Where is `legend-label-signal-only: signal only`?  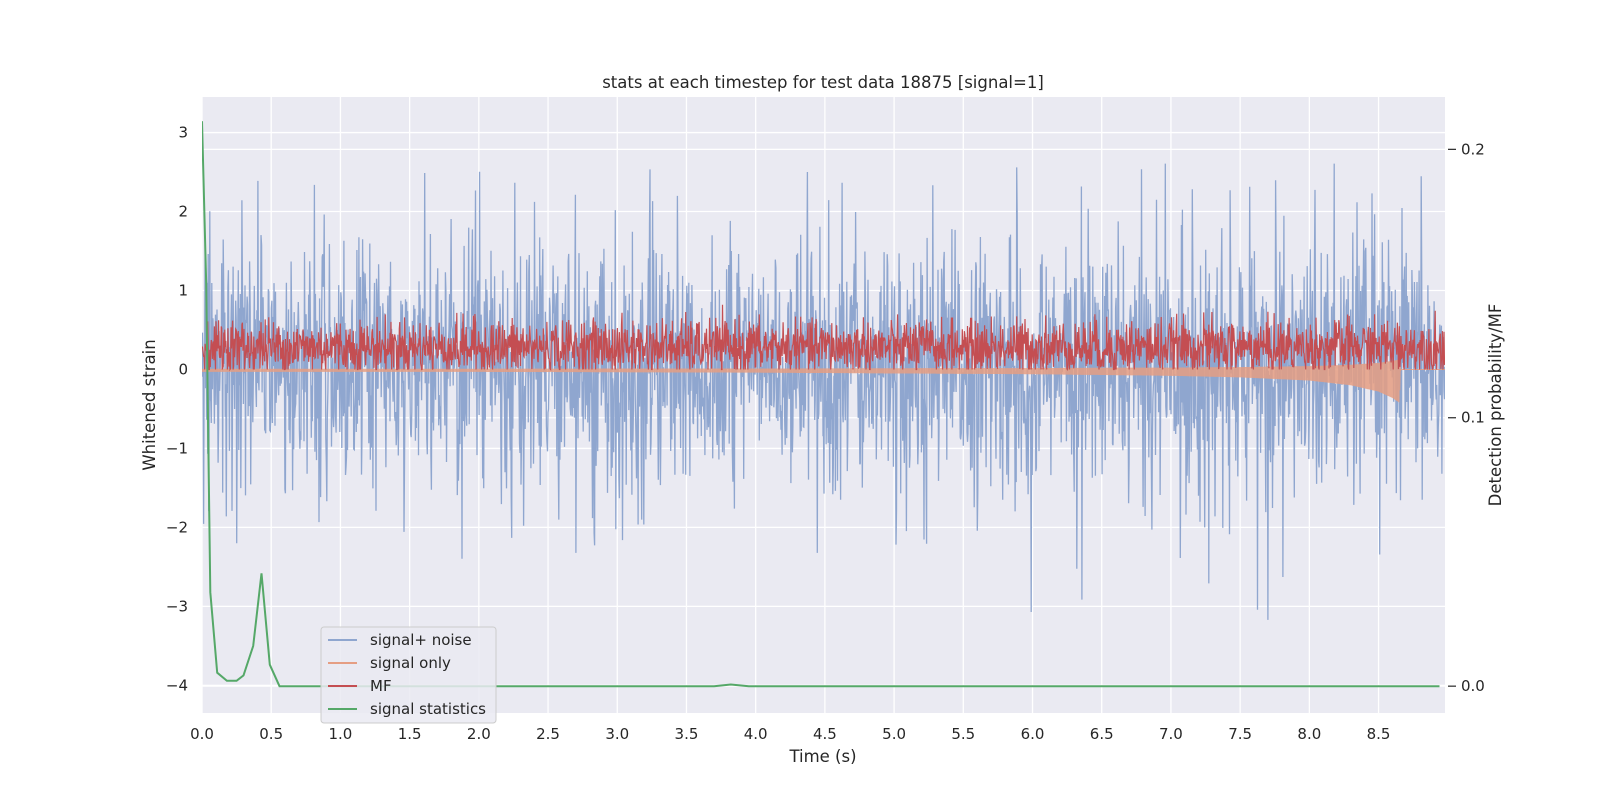
legend-label-signal-only: signal only is located at coordinates (410, 663).